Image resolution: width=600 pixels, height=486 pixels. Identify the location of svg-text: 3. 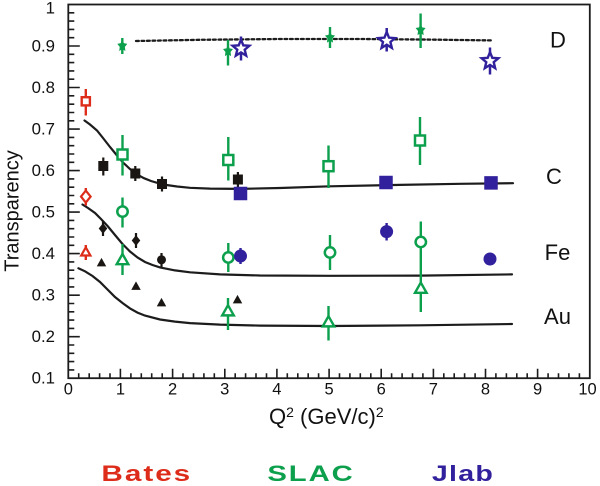
(224, 390).